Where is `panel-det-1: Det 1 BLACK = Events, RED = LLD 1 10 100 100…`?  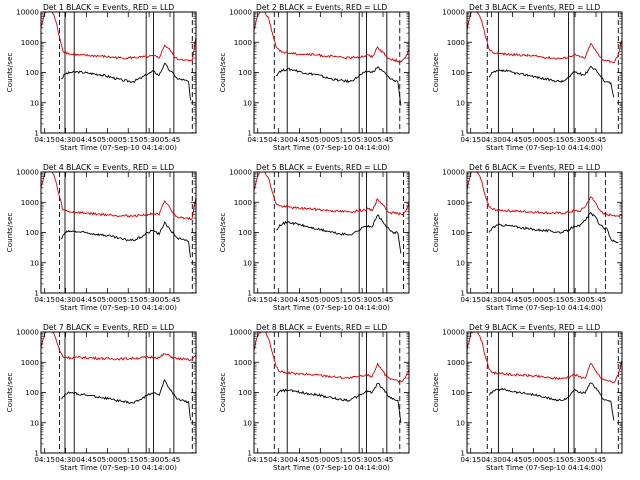
panel-det-1: Det 1 BLACK = Events, RED = LLD 1 10 100 100… is located at coordinates (101, 77).